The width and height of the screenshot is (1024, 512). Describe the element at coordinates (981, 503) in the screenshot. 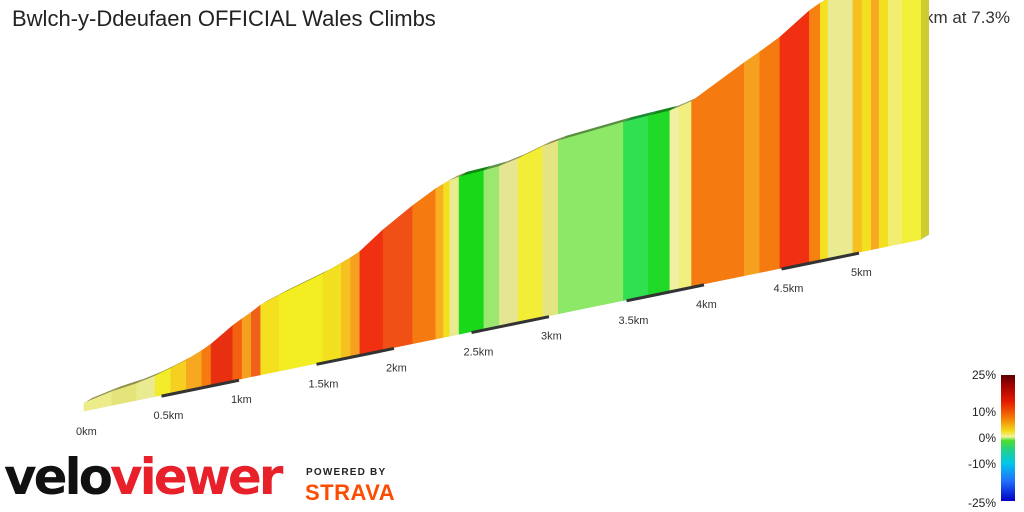

I see `legend-label-neg25: -25%` at that location.